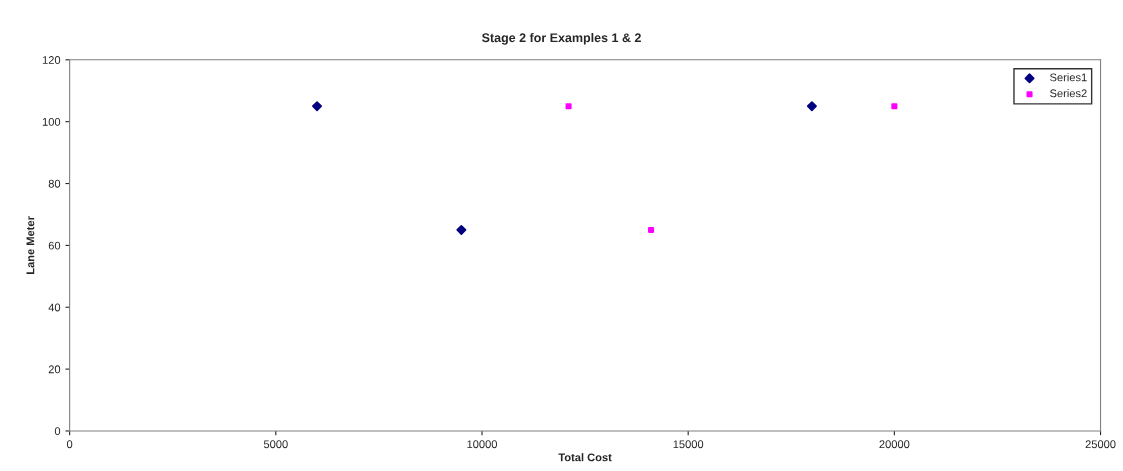 The image size is (1123, 471). Describe the element at coordinates (894, 444) in the screenshot. I see `x-tick-label: 20000` at that location.